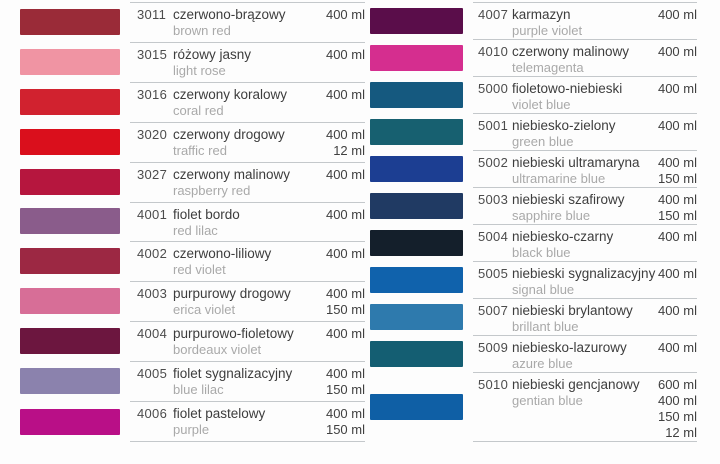 Image resolution: width=720 pixels, height=464 pixels. Describe the element at coordinates (576, 162) in the screenshot. I see `color-name-pl: niebieski ultramaryna` at that location.